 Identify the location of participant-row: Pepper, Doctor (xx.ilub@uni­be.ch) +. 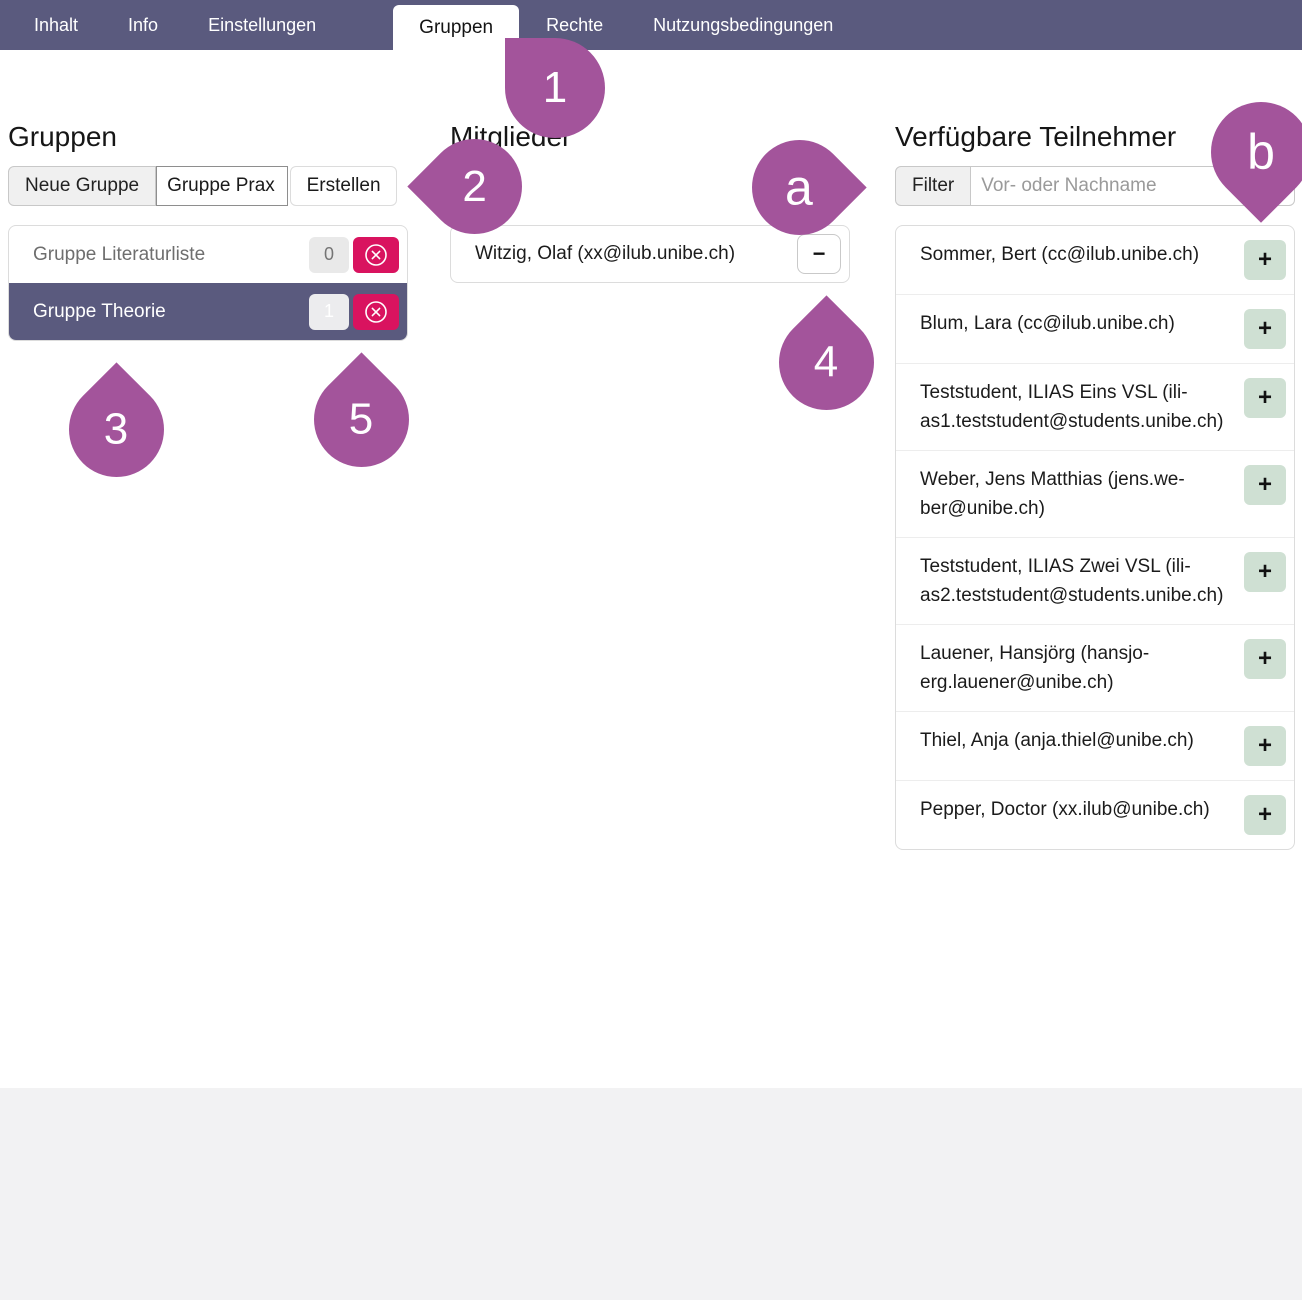
(1095, 814).